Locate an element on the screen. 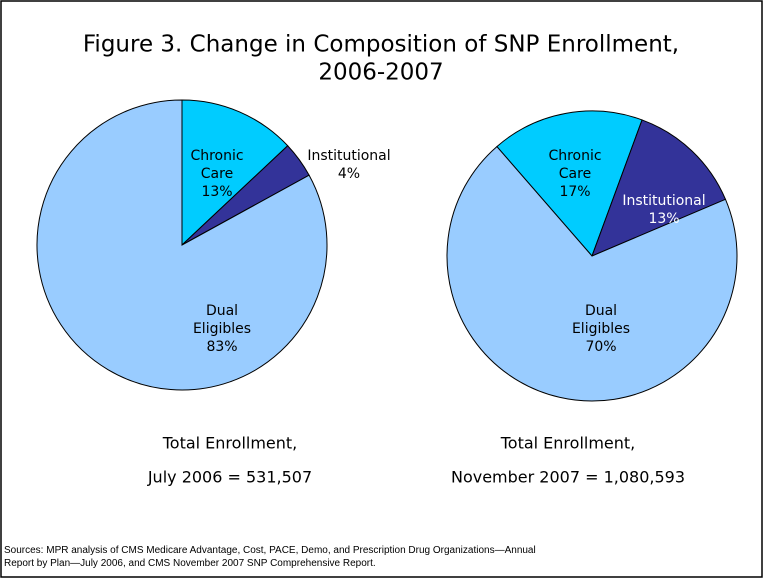 The height and width of the screenshot is (578, 763). slice-value-label: 70% is located at coordinates (600, 347).